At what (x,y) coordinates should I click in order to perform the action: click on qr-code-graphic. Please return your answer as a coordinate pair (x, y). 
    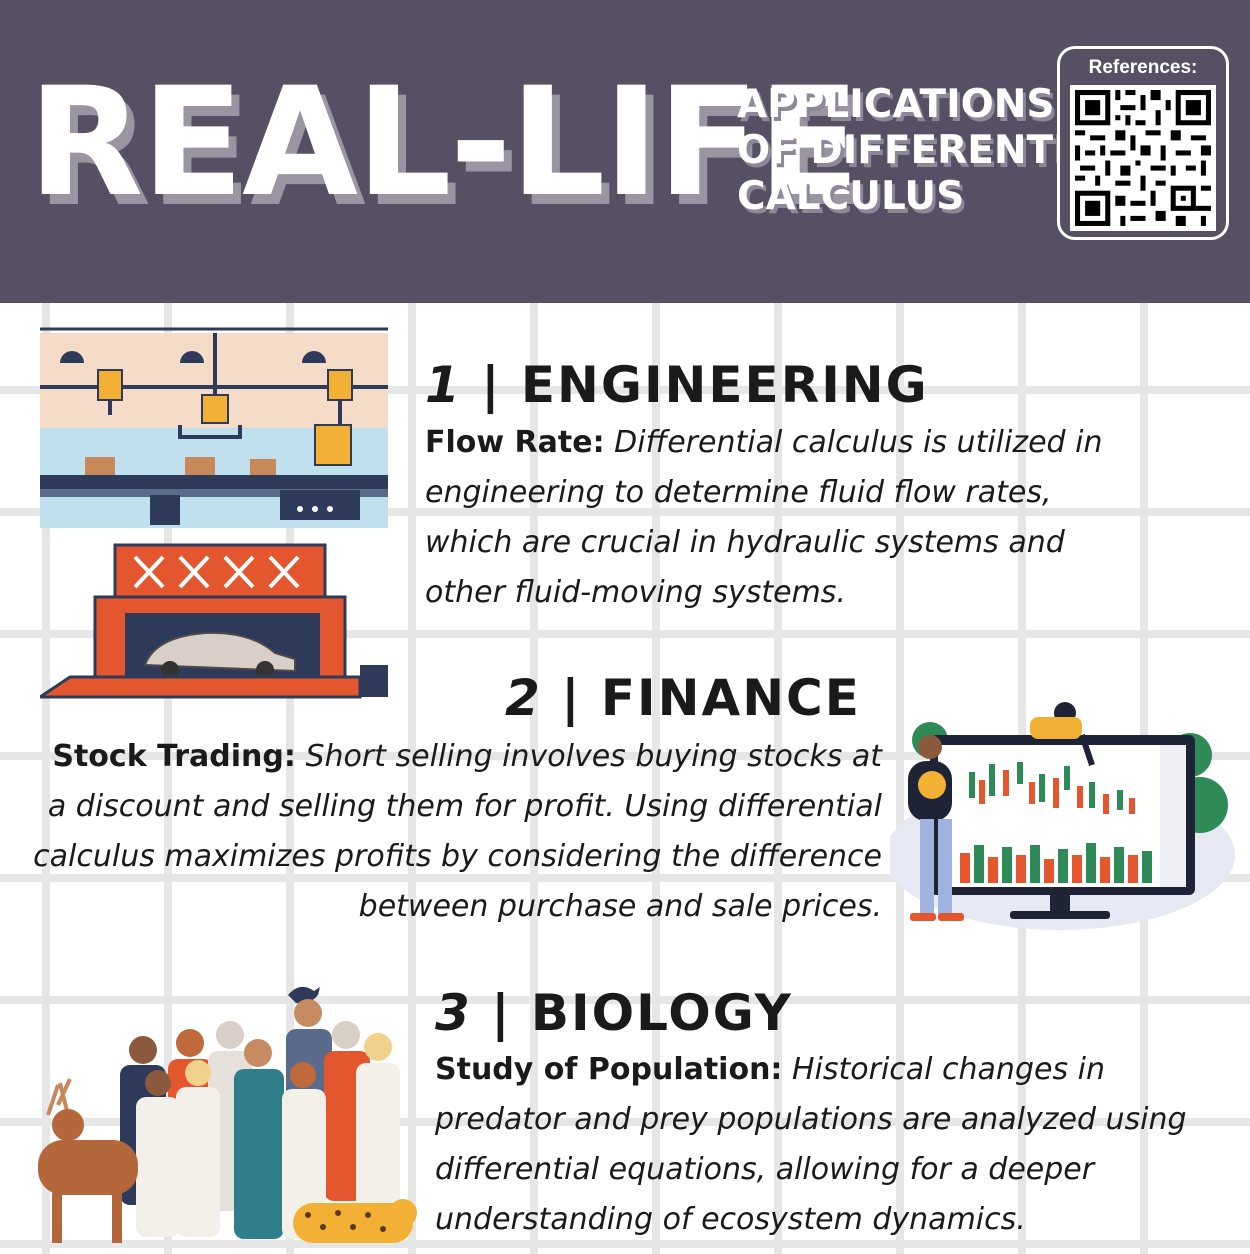
    Looking at the image, I should click on (1143, 158).